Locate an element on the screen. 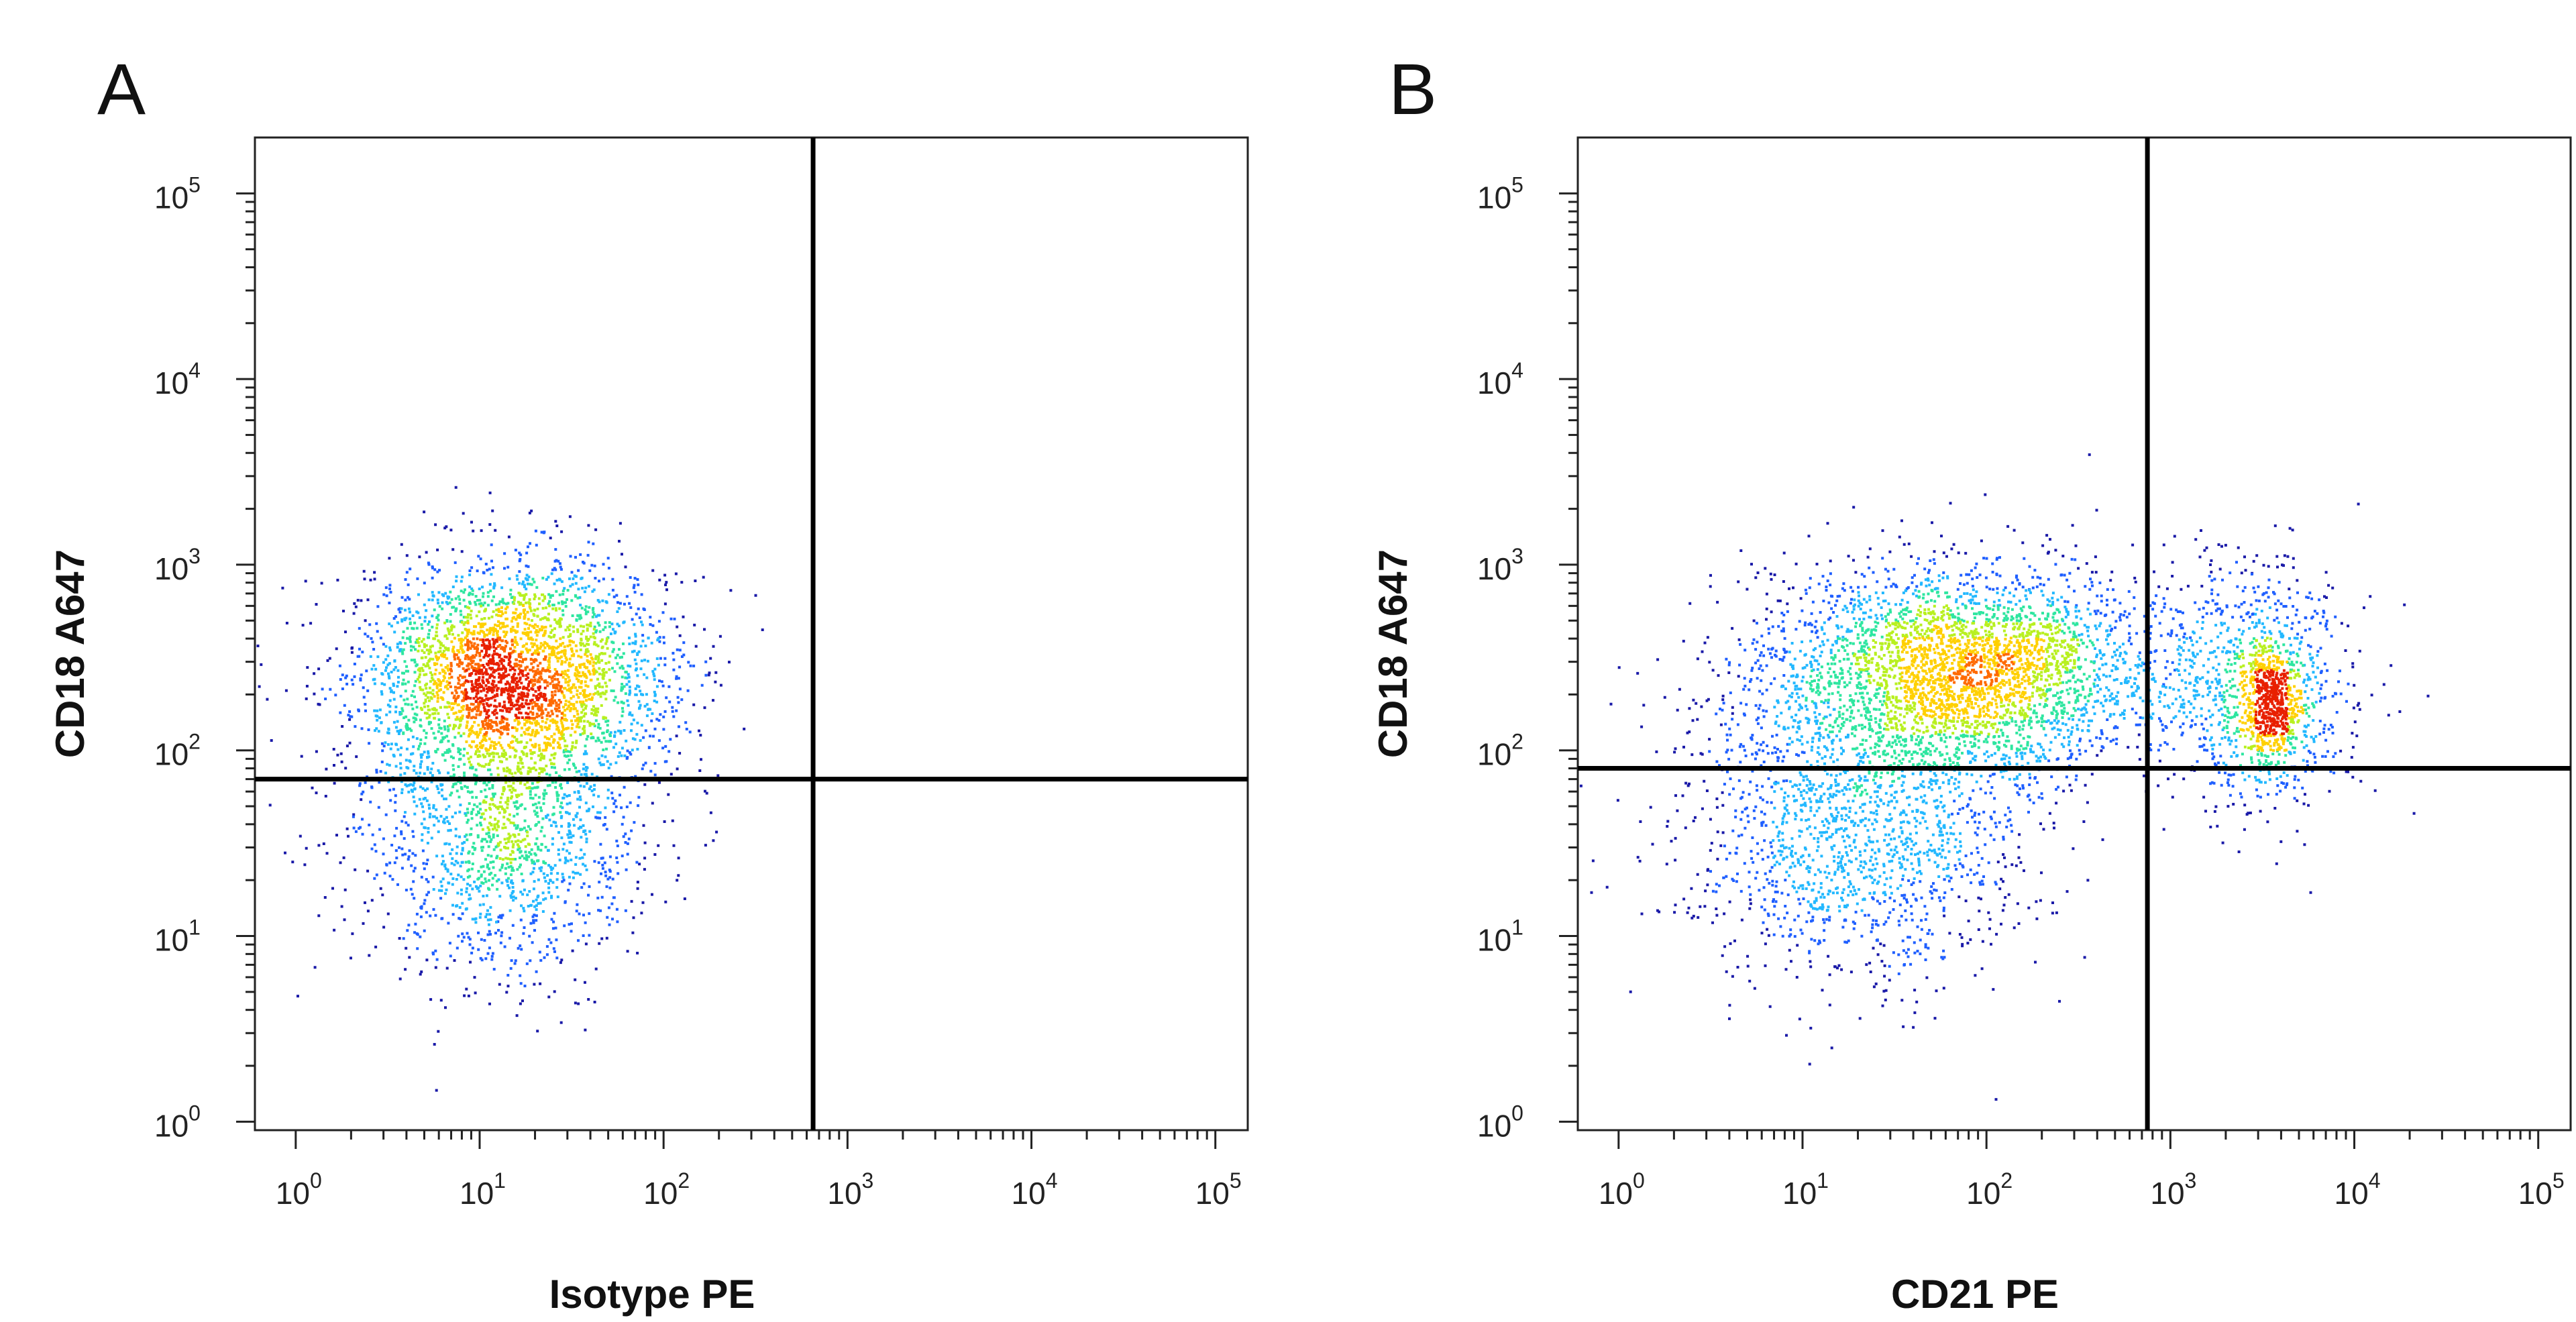 This screenshot has height=1322, width=2576. x-axis-title: Isotype PE is located at coordinates (652, 1294).